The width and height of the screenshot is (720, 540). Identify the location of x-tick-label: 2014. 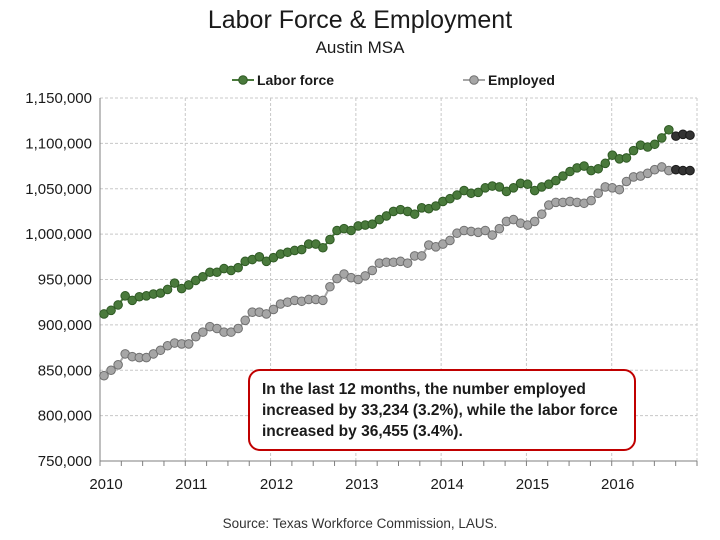
(446, 484).